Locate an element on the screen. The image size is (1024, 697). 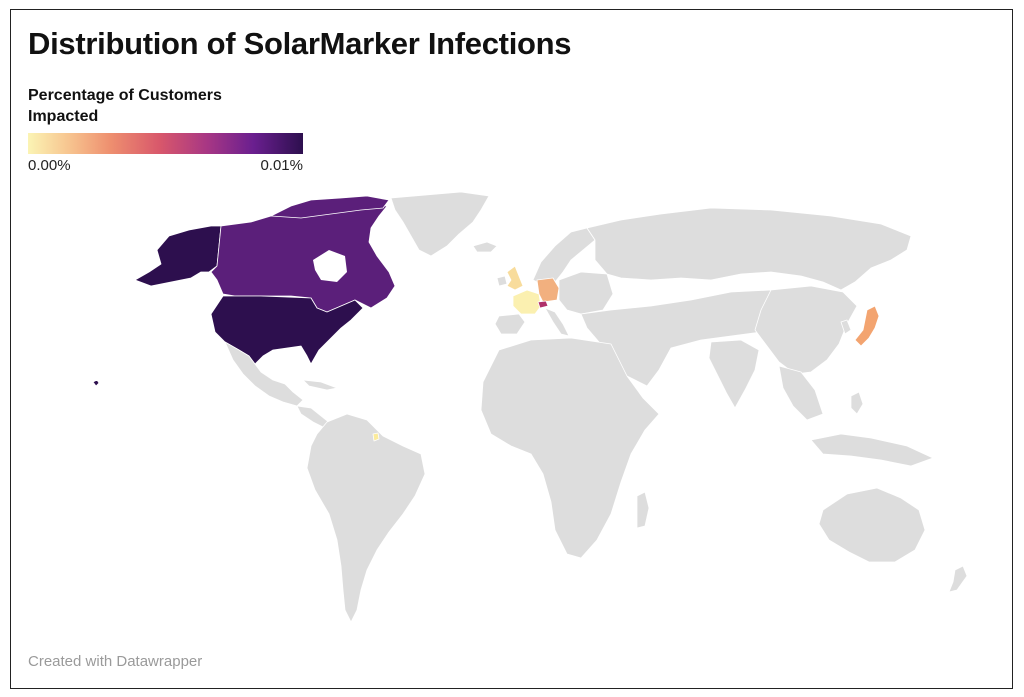
legend-color-bar is located at coordinates (165, 143).